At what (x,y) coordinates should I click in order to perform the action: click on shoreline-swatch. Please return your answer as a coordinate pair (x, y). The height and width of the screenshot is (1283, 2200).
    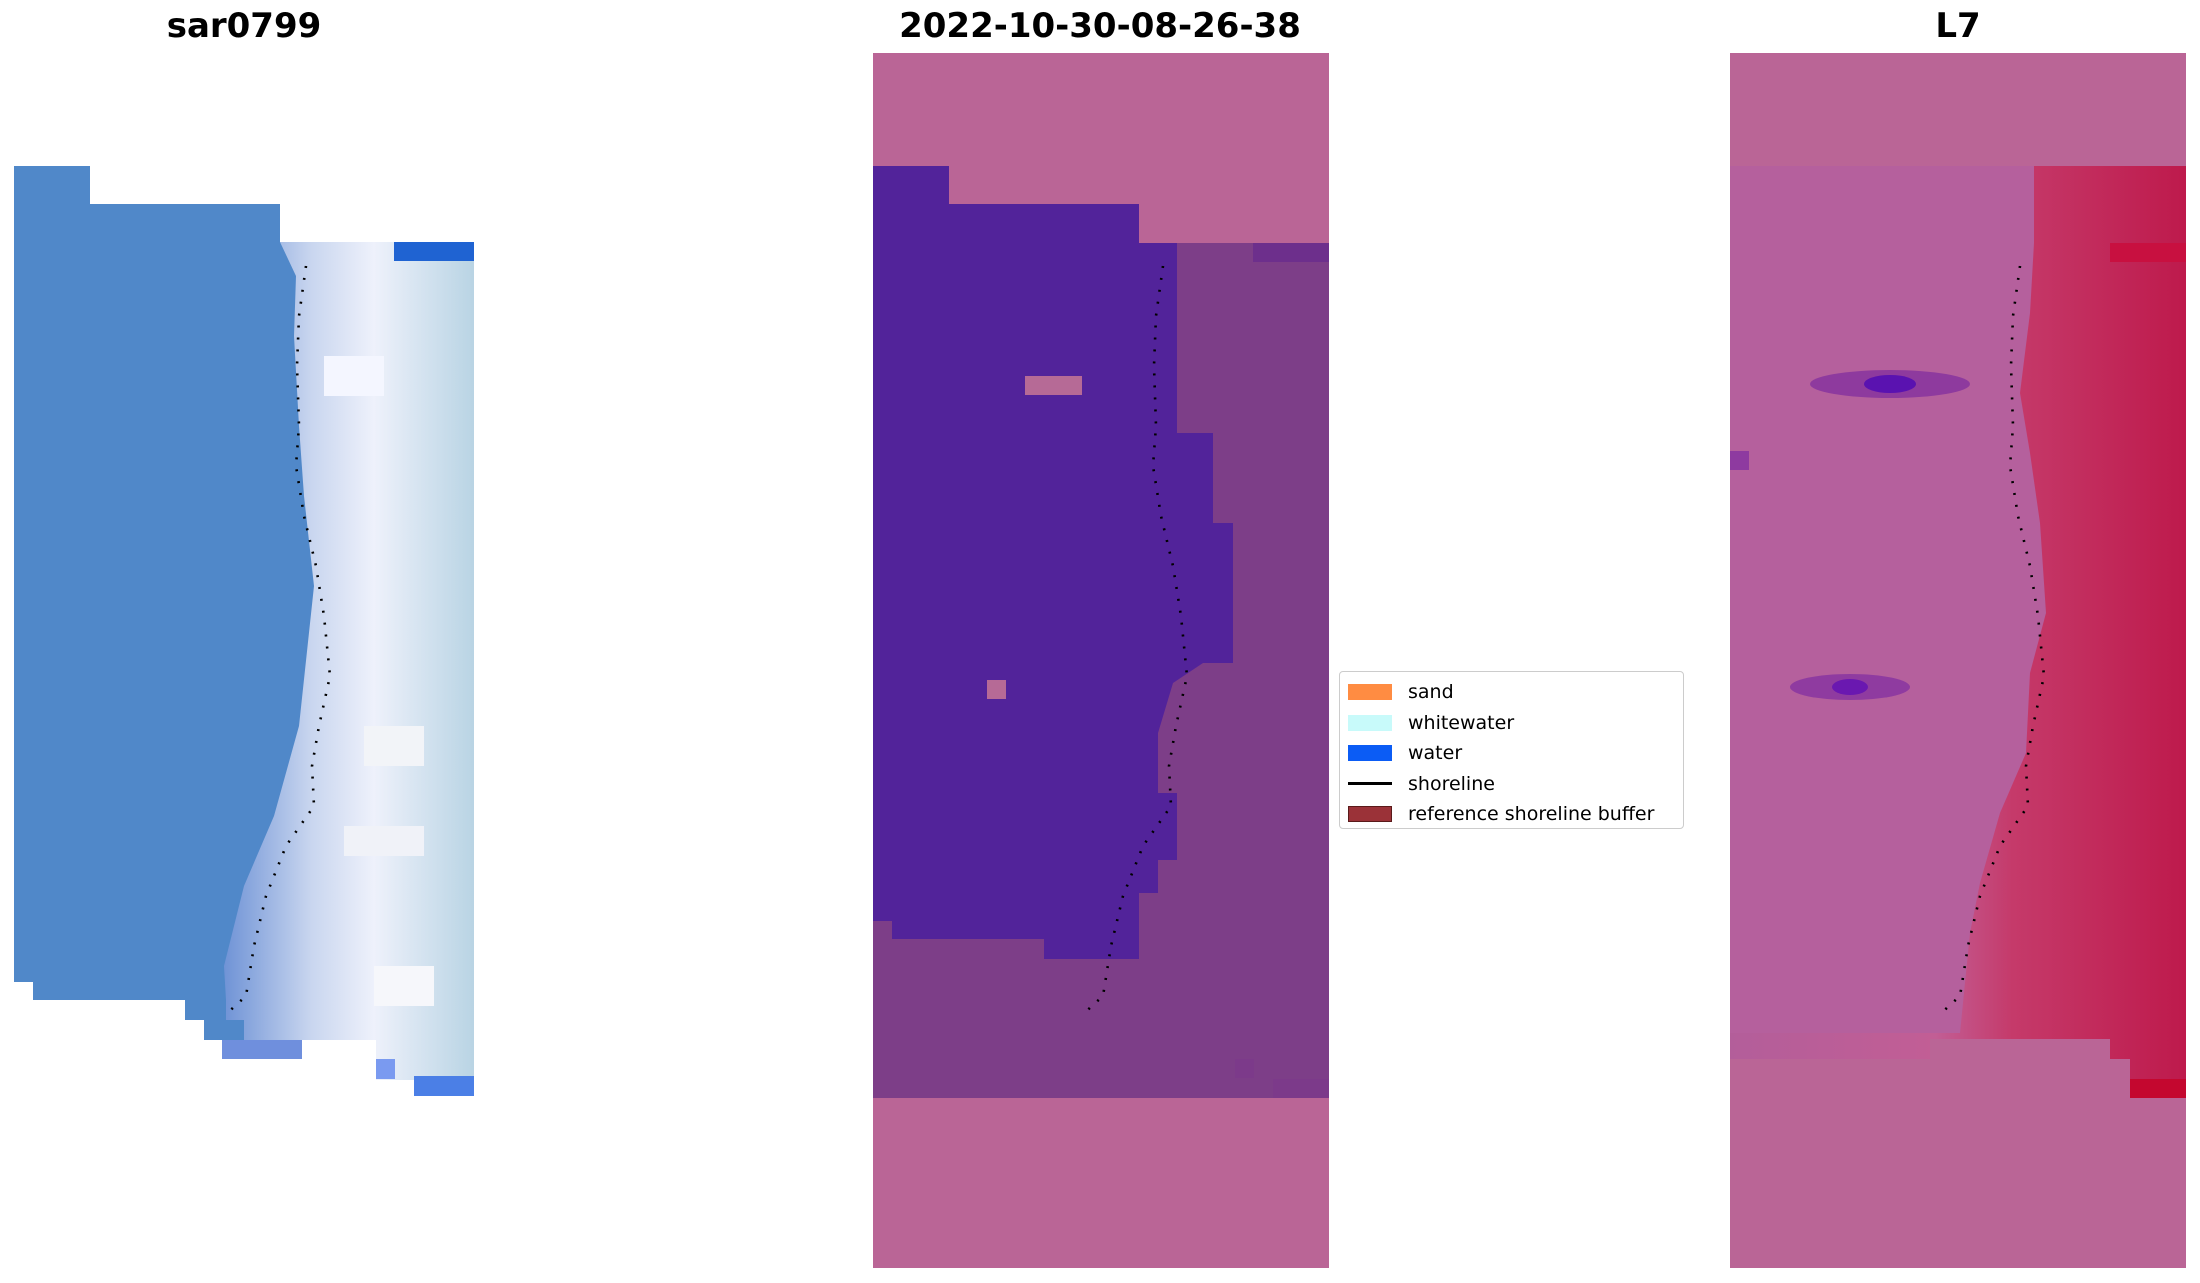
    Looking at the image, I should click on (1370, 784).